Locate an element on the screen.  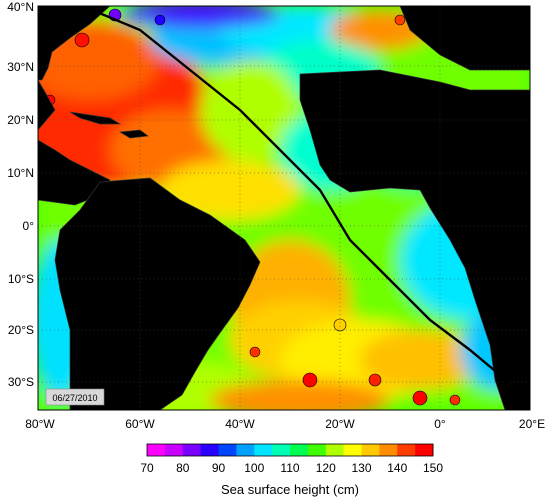
colorbar-tick-100: 100 is located at coordinates (254, 468).